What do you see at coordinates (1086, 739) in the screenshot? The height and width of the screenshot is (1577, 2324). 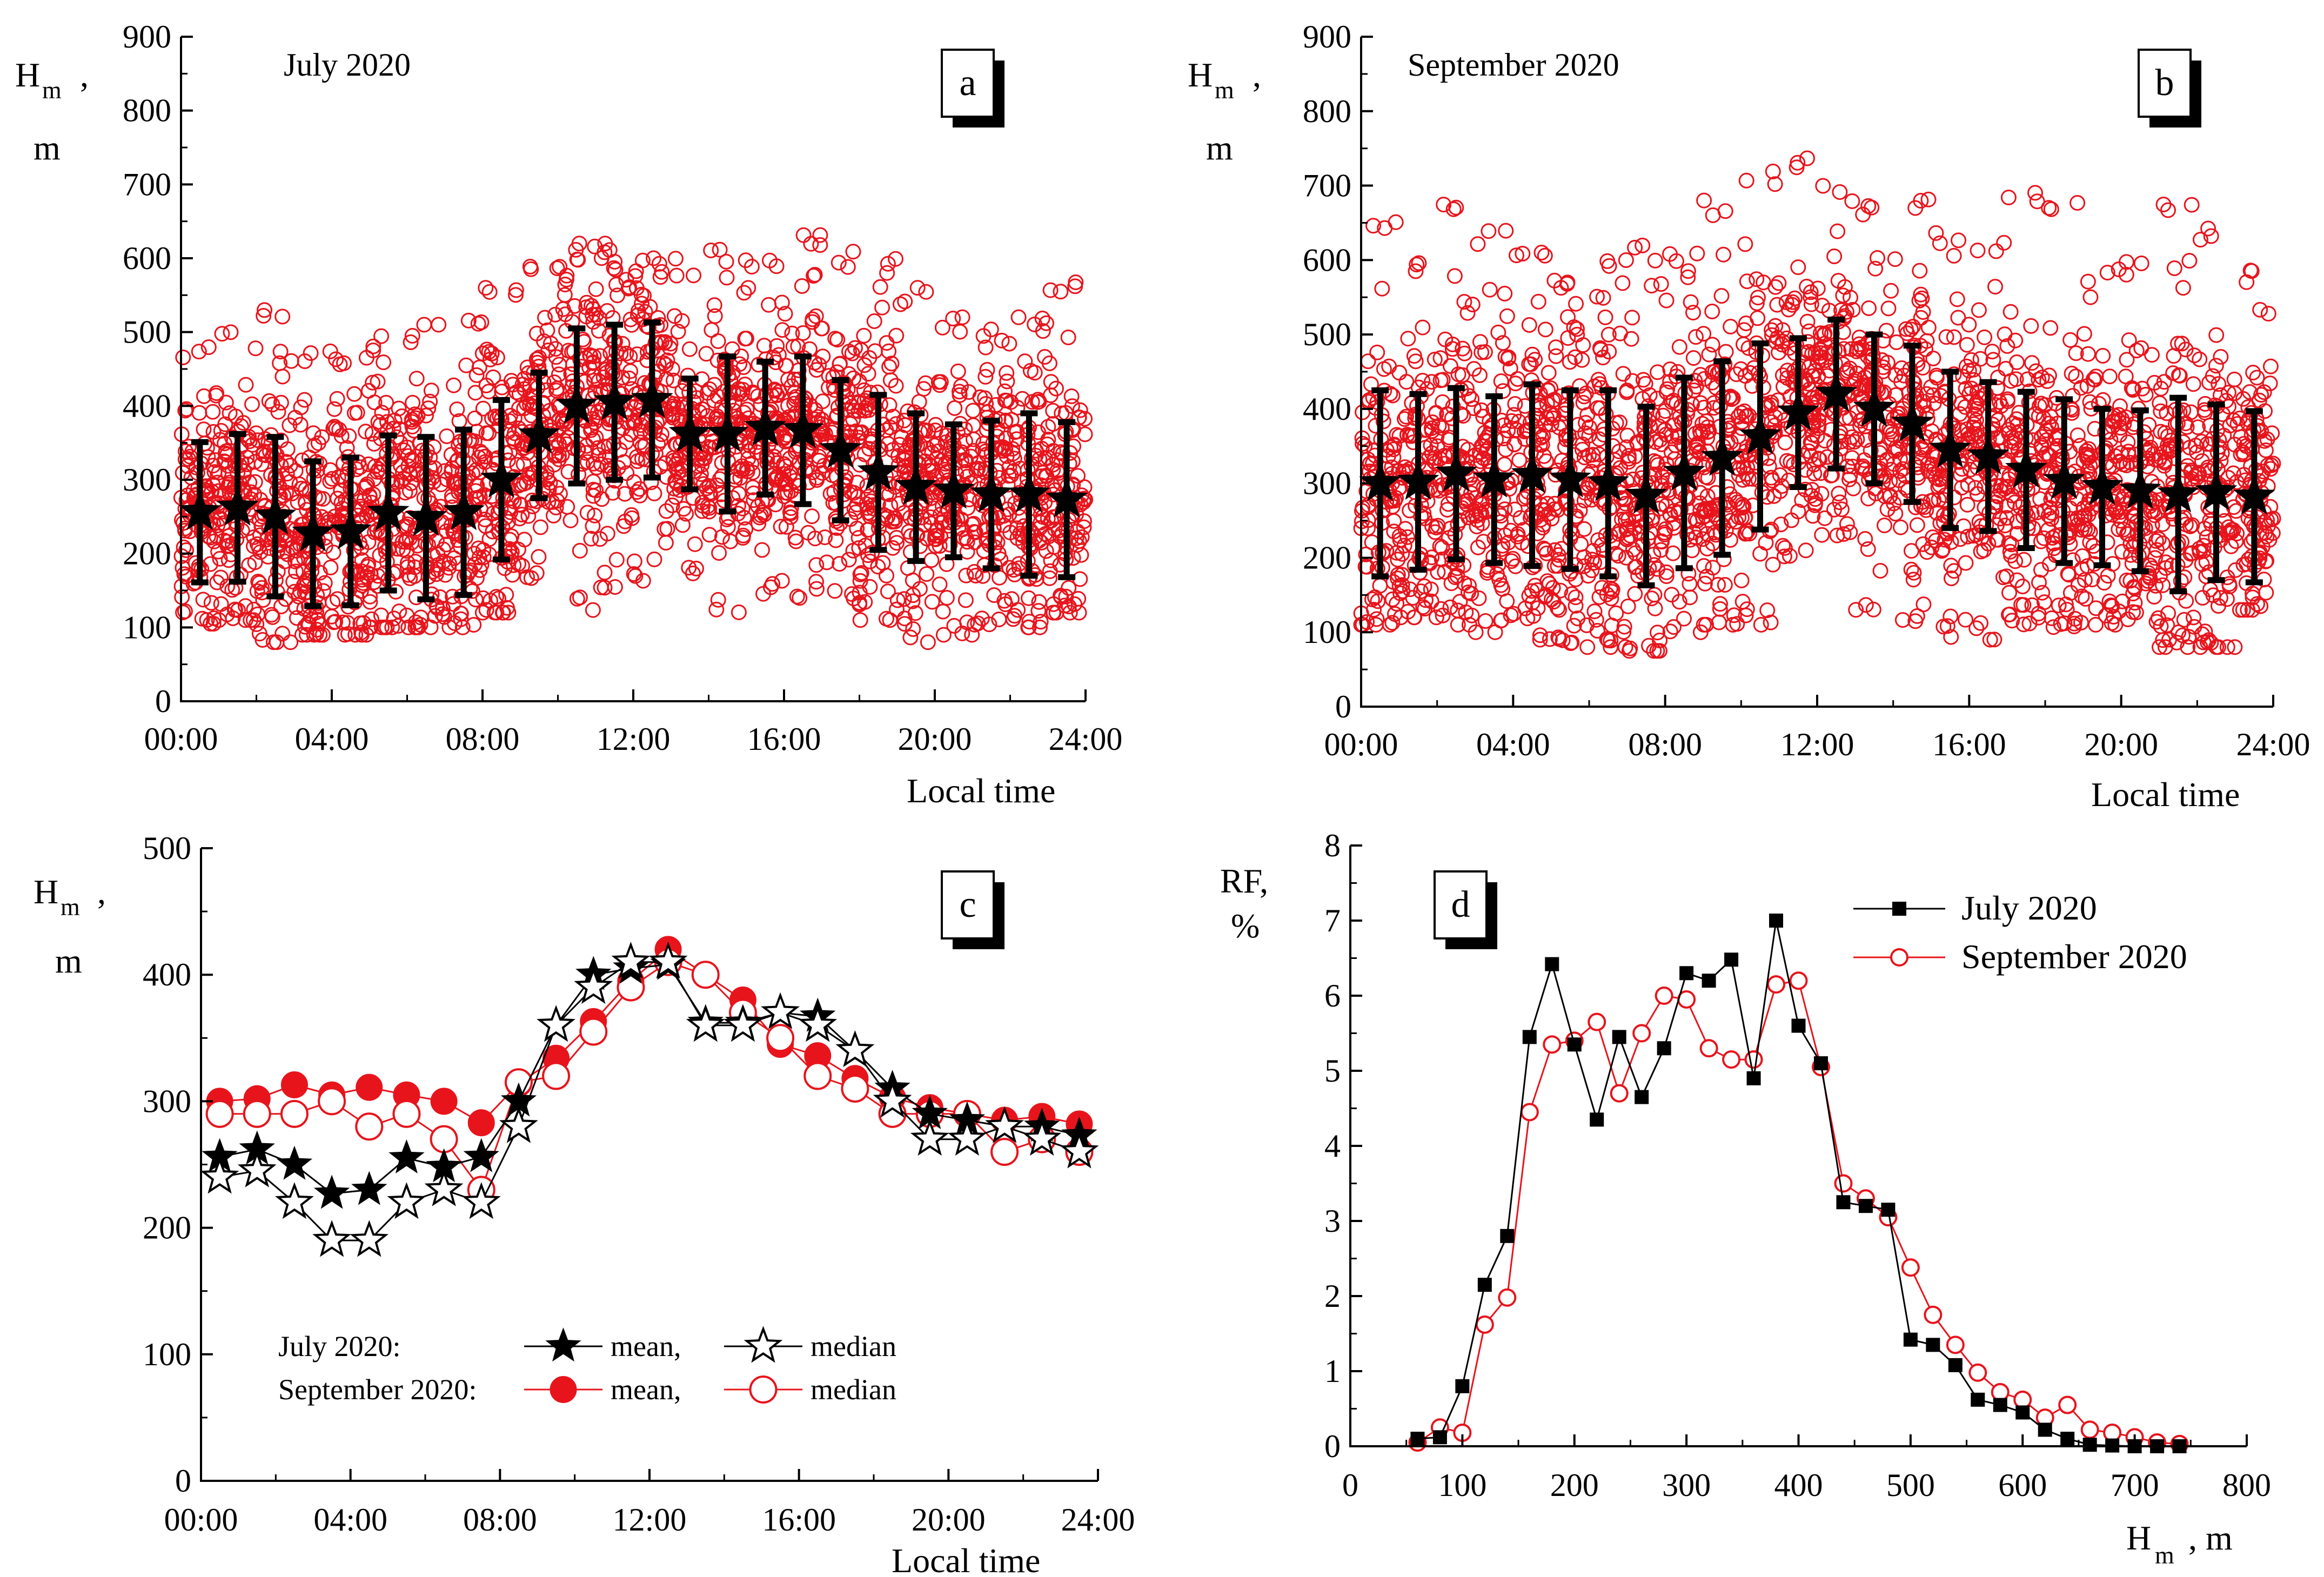 I see `x-tick-label: 24:00` at bounding box center [1086, 739].